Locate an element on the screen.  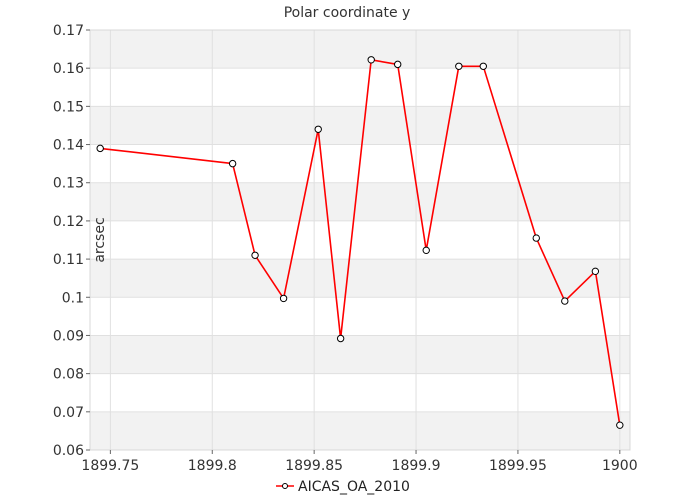
y-tick-label: 0.14 is located at coordinates (68, 146).